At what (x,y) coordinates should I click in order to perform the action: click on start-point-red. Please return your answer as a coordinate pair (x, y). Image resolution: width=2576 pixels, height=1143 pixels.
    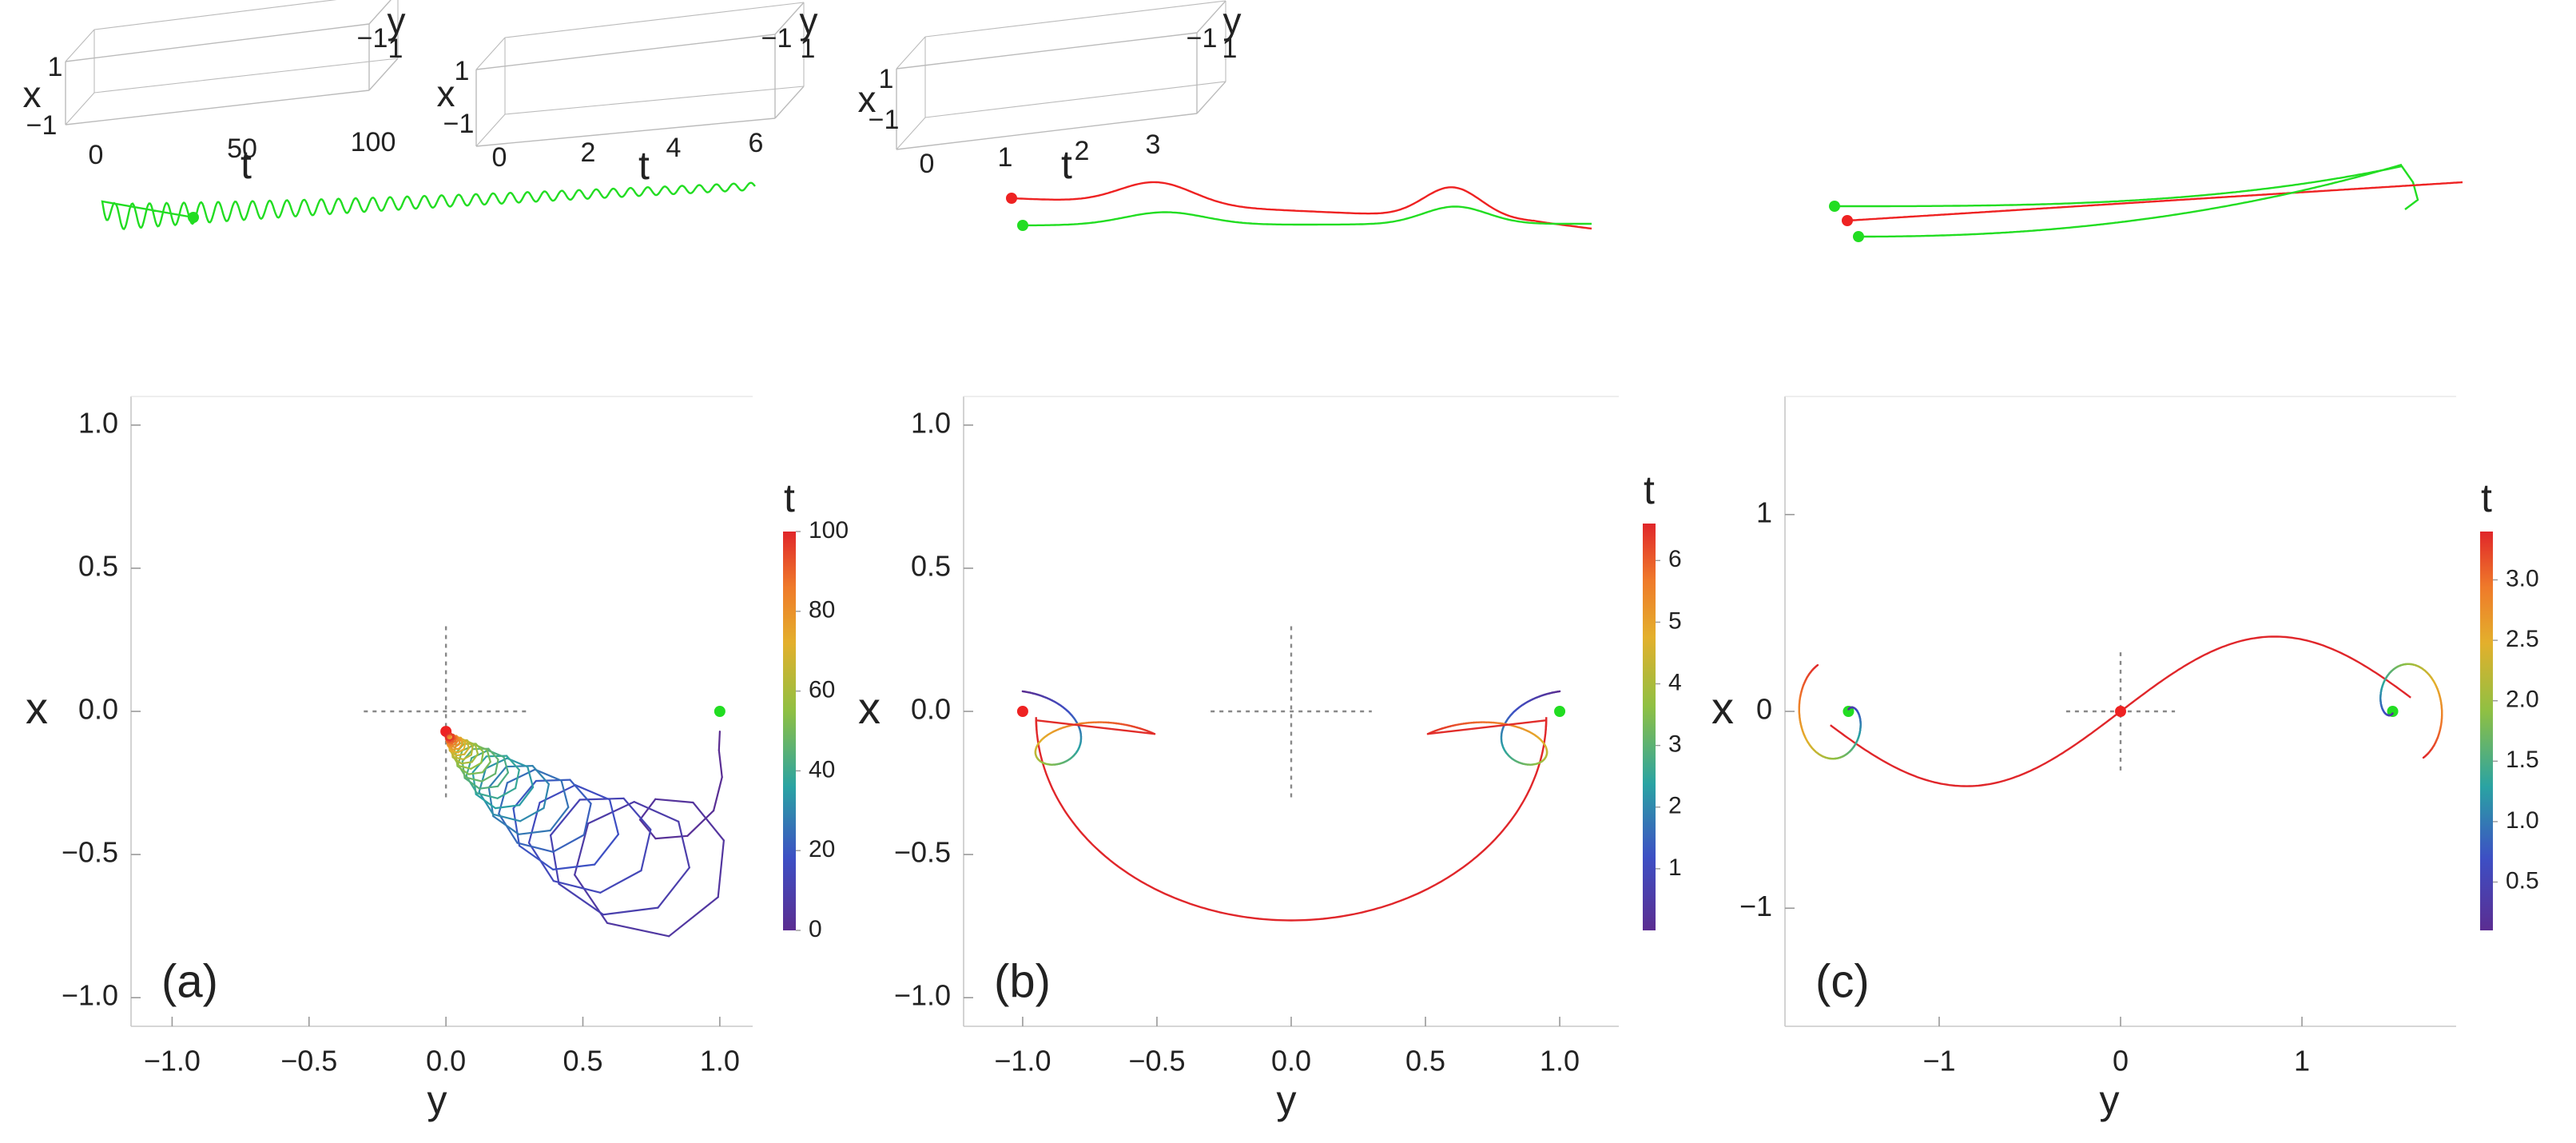
    Looking at the image, I should click on (1011, 198).